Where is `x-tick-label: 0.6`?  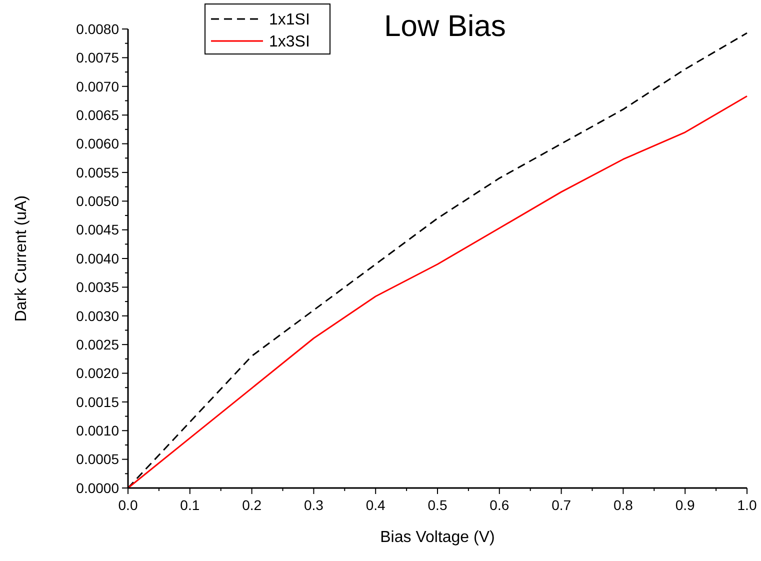
x-tick-label: 0.6 is located at coordinates (500, 505).